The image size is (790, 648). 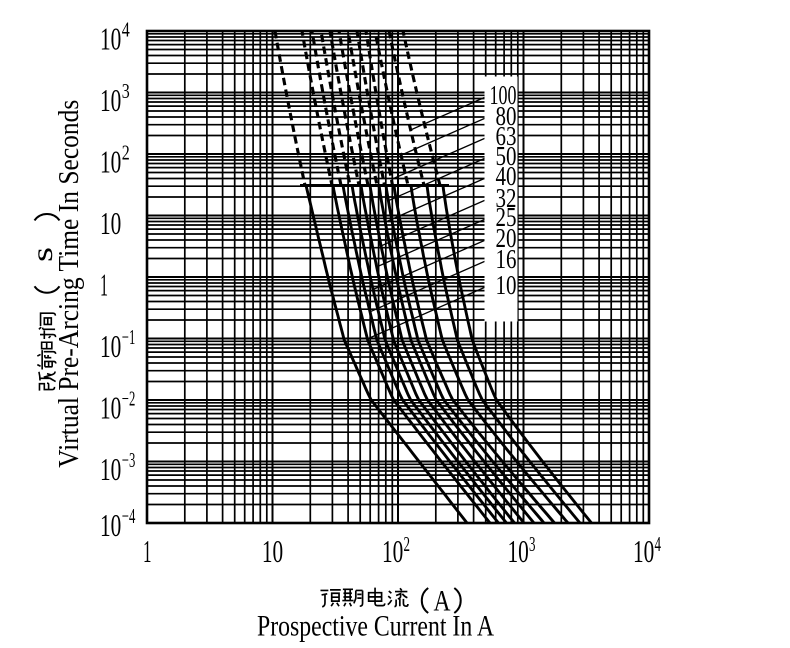 I want to click on svg-text: 50, so click(x=506, y=156).